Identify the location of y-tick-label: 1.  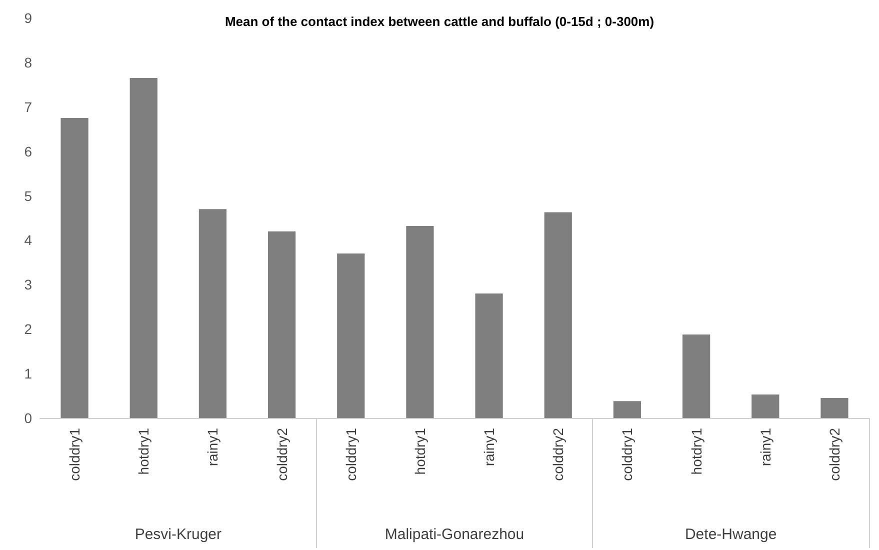
(28, 374).